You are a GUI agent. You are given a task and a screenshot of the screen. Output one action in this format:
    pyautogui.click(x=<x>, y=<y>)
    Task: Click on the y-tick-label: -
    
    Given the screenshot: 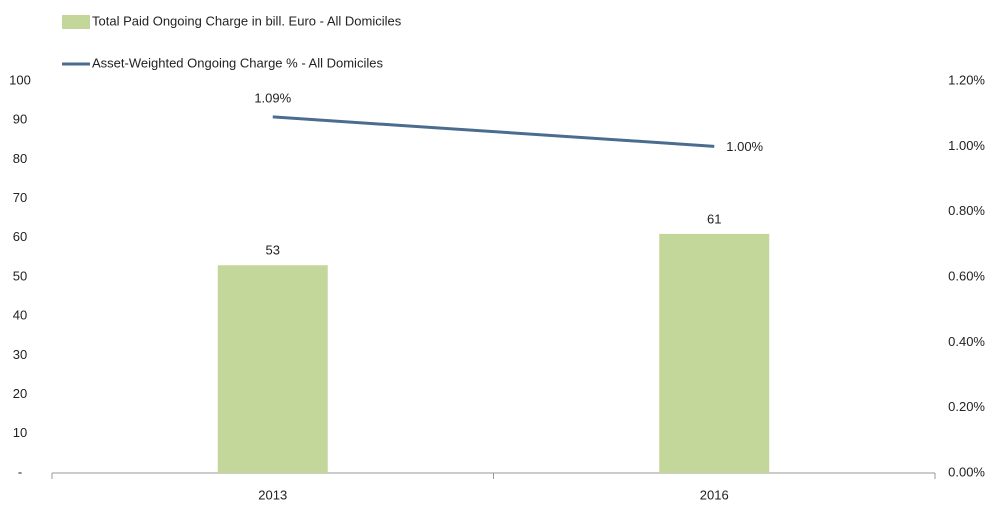 What is the action you would take?
    pyautogui.click(x=20, y=471)
    